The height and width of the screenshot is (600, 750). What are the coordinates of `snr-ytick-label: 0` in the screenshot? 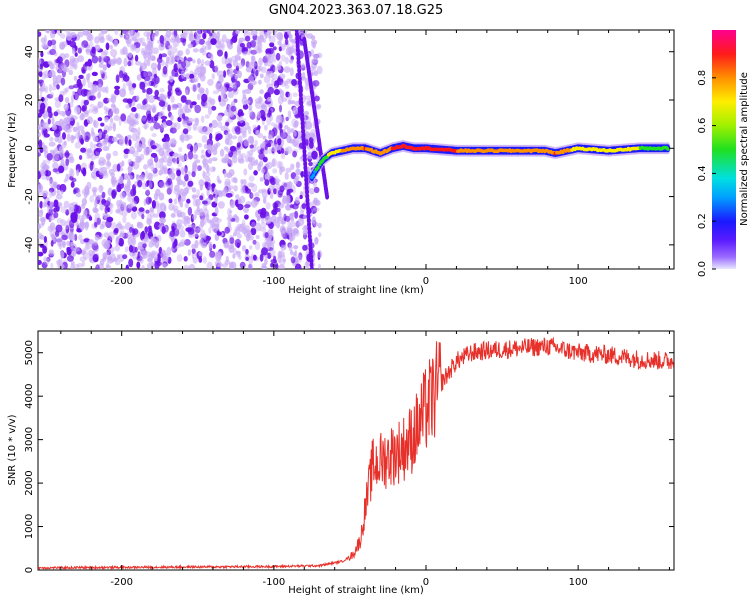 It's located at (29, 570).